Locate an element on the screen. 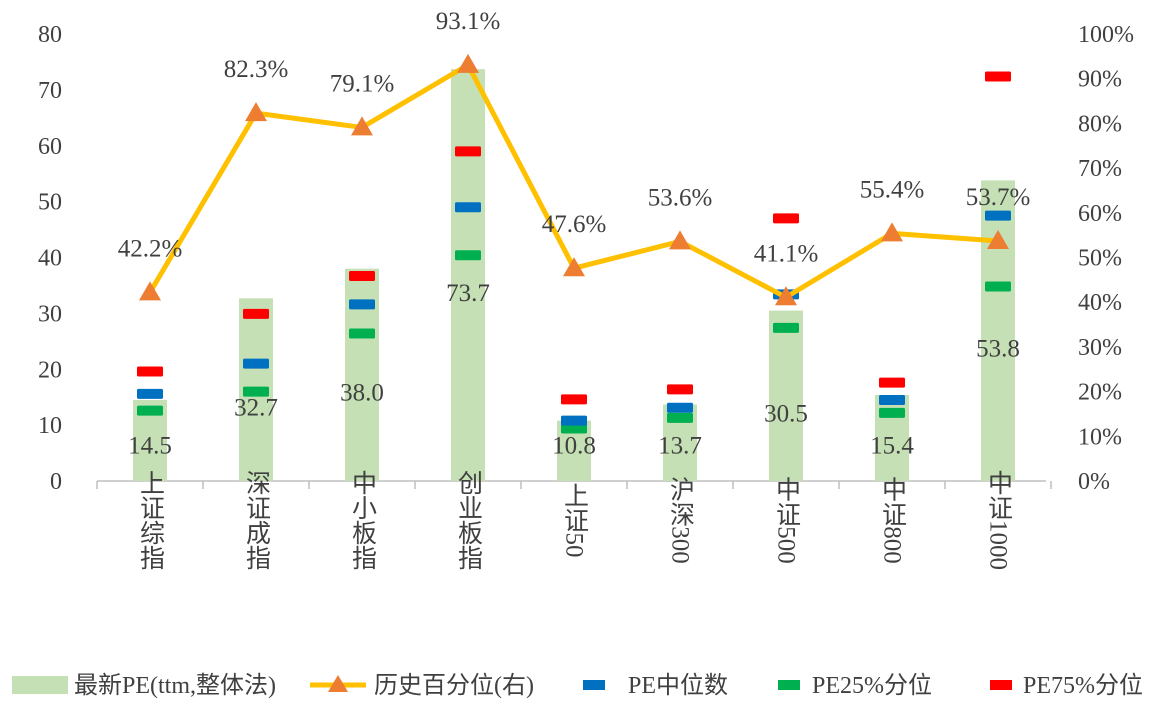 This screenshot has width=1161, height=711. percentile-value-label: 82.3% is located at coordinates (256, 69).